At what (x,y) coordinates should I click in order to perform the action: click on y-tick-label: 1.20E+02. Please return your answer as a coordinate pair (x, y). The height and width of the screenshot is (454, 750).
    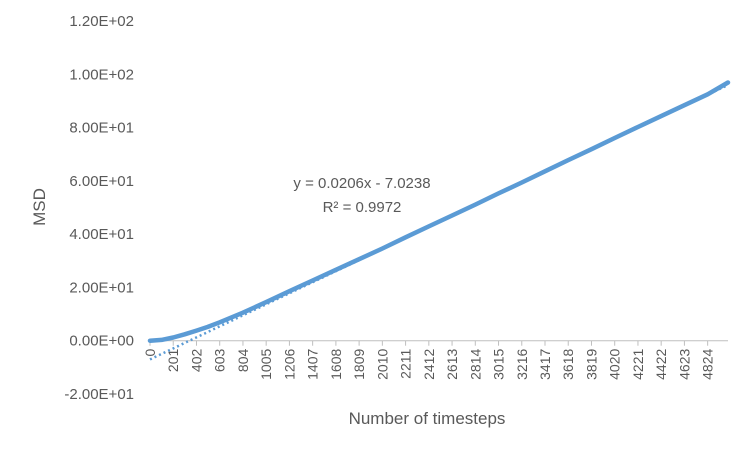
    Looking at the image, I should click on (101, 21).